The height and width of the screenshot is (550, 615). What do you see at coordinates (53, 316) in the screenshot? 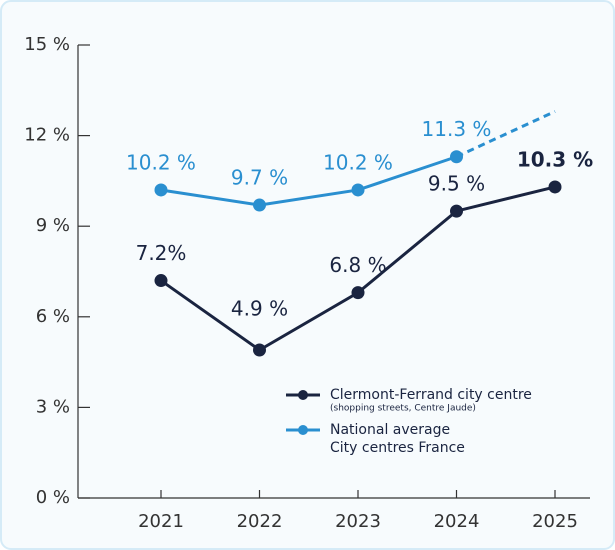
I see `y-tick-label: 6 %` at bounding box center [53, 316].